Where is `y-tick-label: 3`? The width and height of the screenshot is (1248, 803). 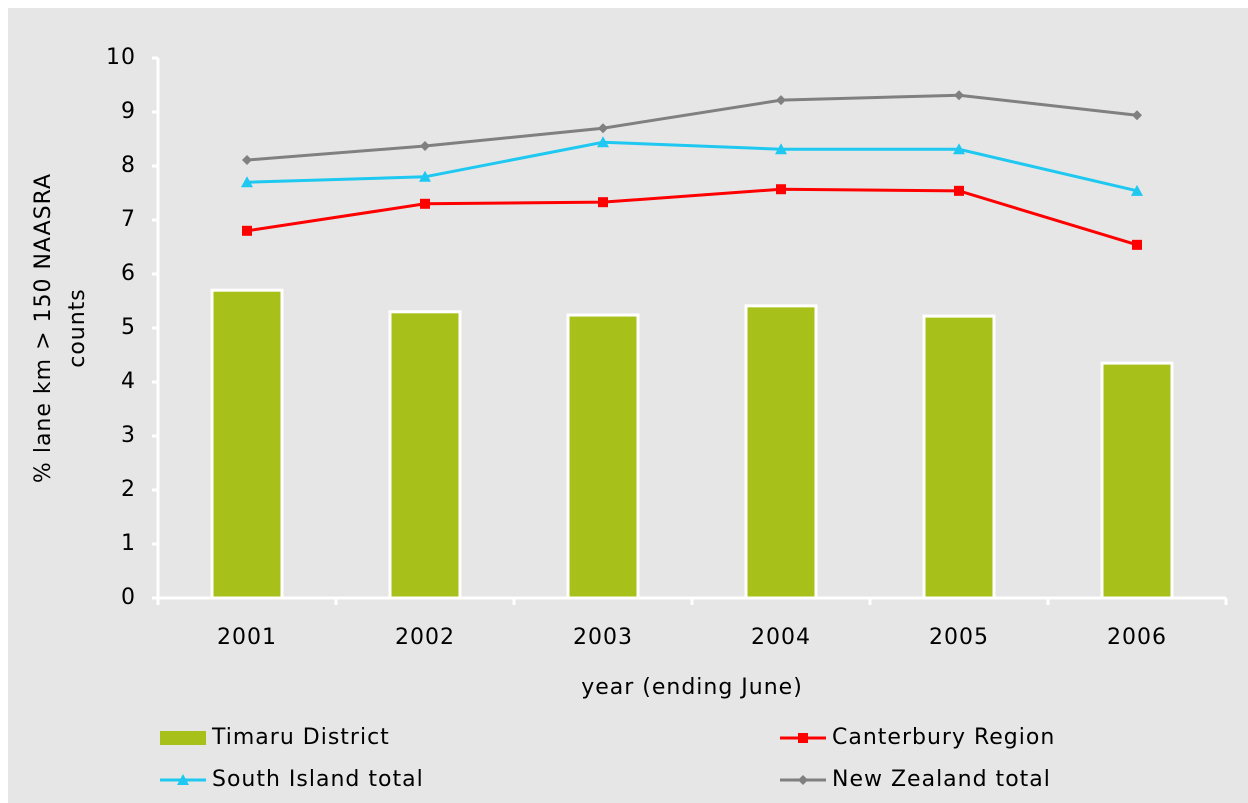
y-tick-label: 3 is located at coordinates (128, 435).